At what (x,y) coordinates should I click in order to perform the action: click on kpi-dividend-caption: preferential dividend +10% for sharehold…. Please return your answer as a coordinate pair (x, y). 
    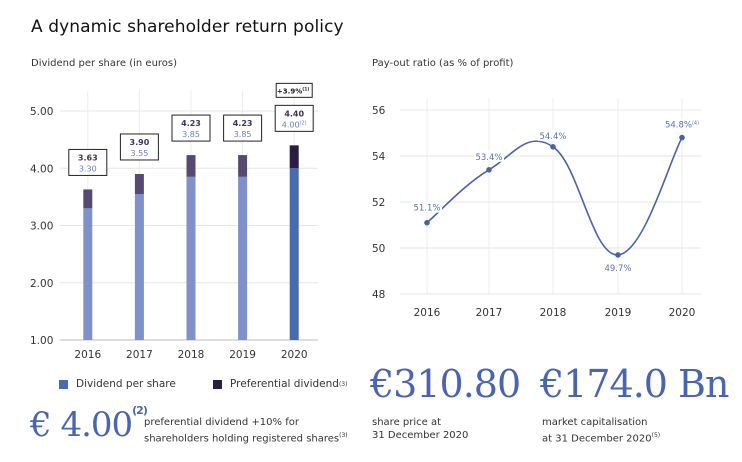
    Looking at the image, I should click on (246, 430).